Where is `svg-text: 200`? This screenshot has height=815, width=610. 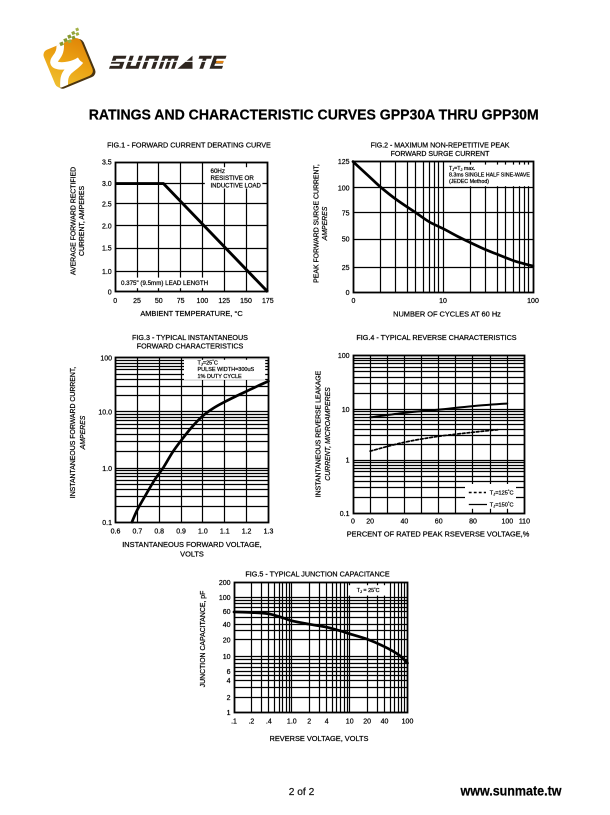
svg-text: 200 is located at coordinates (225, 583).